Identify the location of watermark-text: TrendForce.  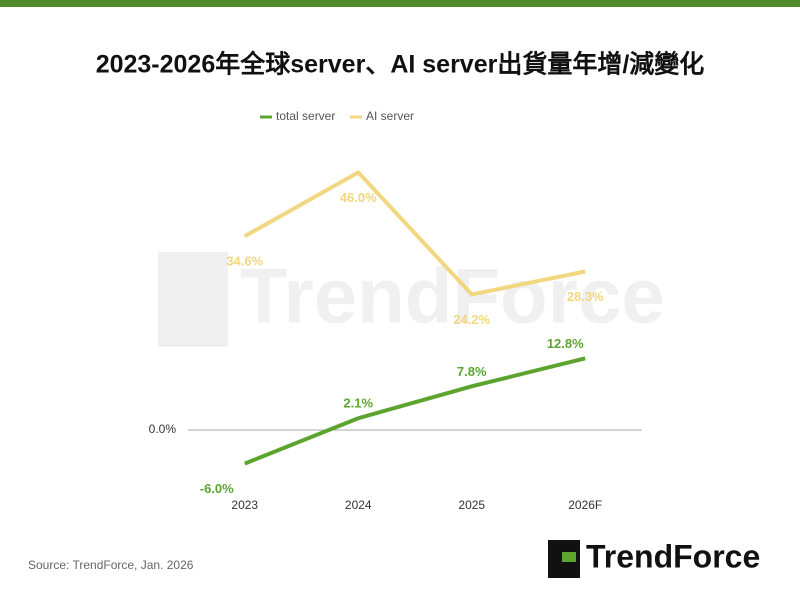
(452, 296).